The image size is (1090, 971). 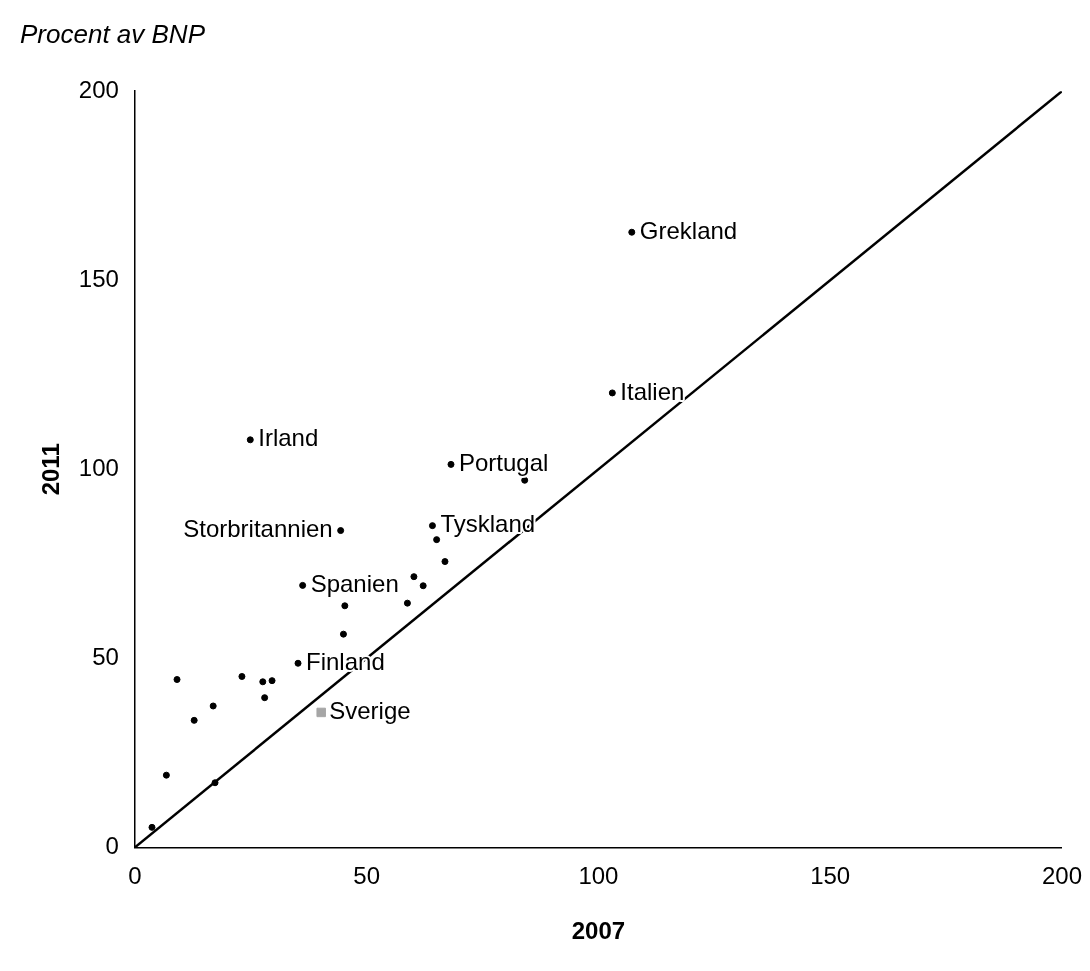 I want to click on x-tick-label: 150, so click(x=830, y=876).